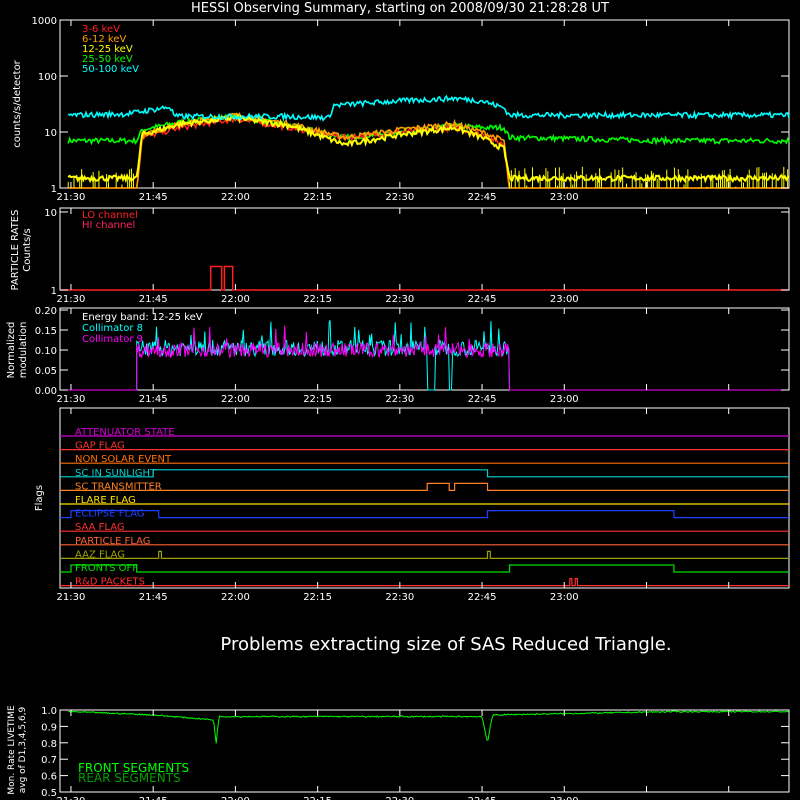 This screenshot has width=800, height=800. What do you see at coordinates (49, 760) in the screenshot?
I see `y-tick-label: 0.7` at bounding box center [49, 760].